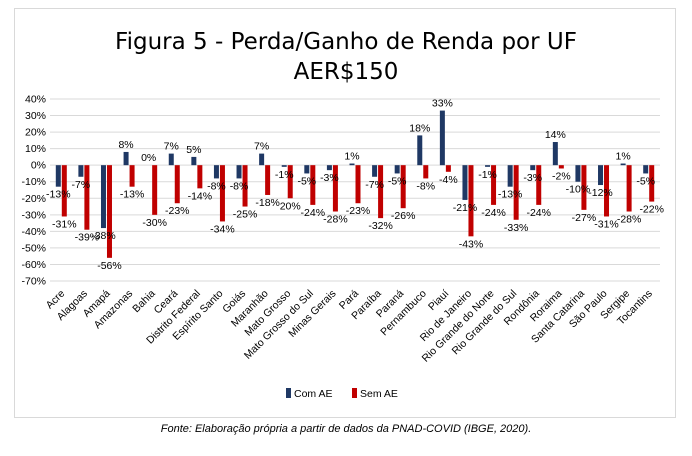 The image size is (692, 456). What do you see at coordinates (584, 218) in the screenshot?
I see `data-label-sem-ae: -27%` at bounding box center [584, 218].